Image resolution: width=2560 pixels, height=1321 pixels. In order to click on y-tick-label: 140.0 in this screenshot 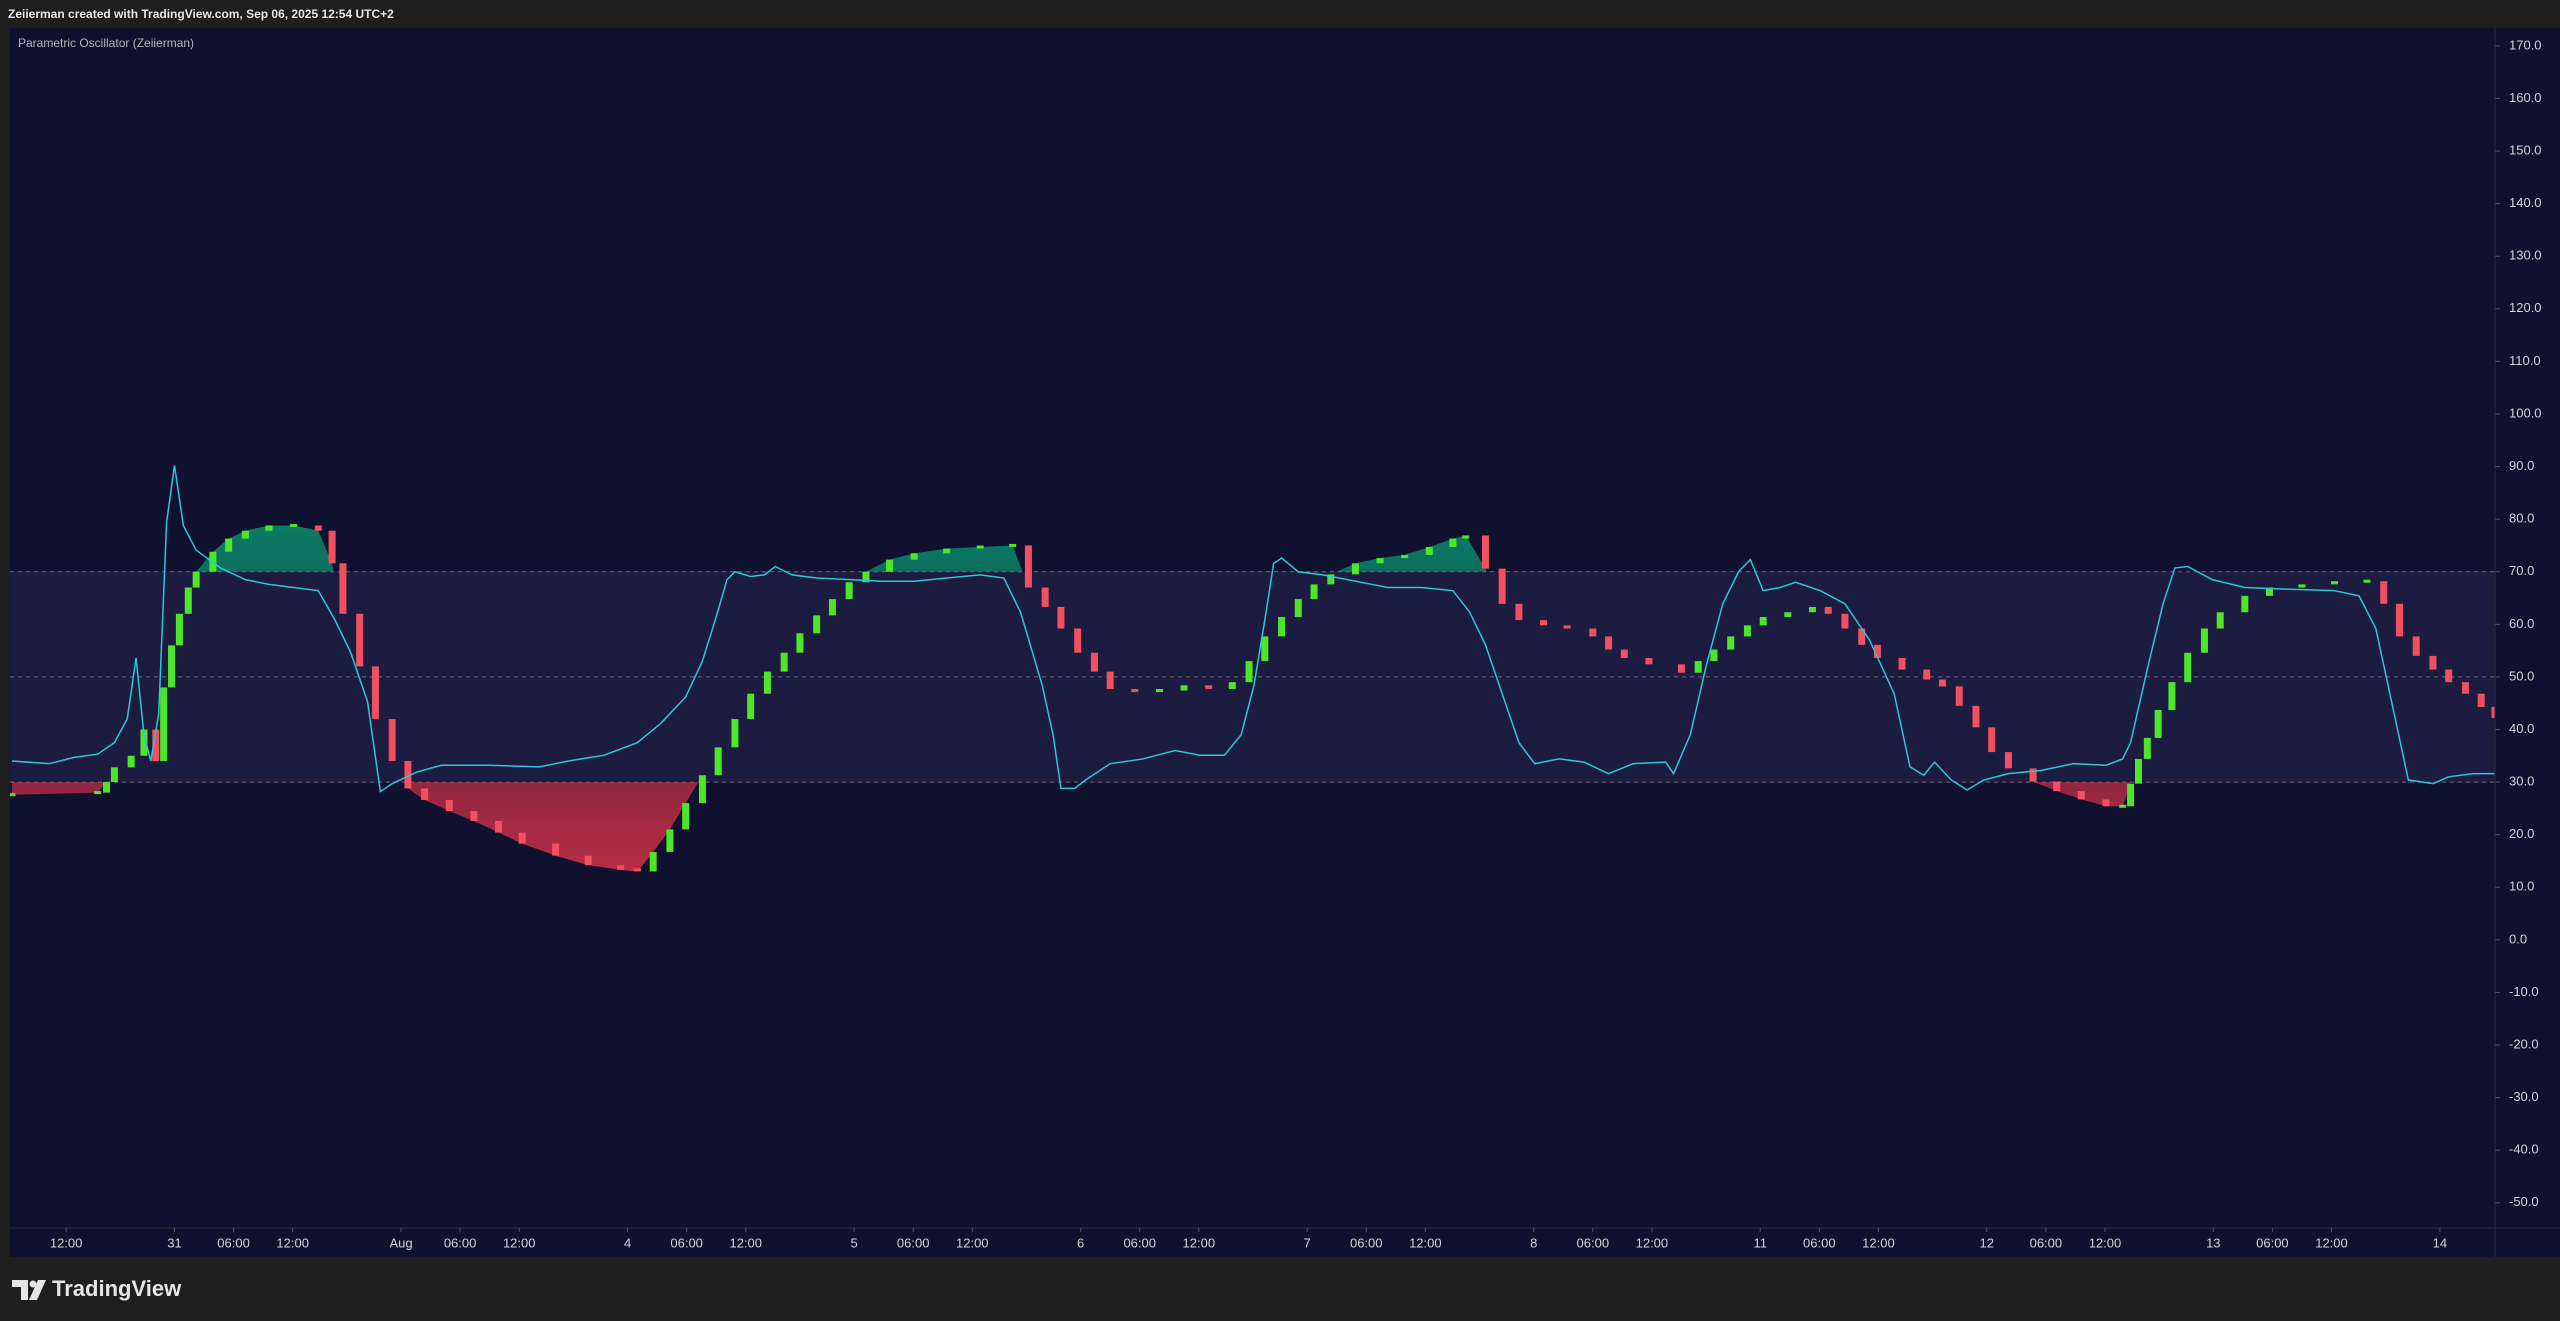, I will do `click(2525, 202)`.